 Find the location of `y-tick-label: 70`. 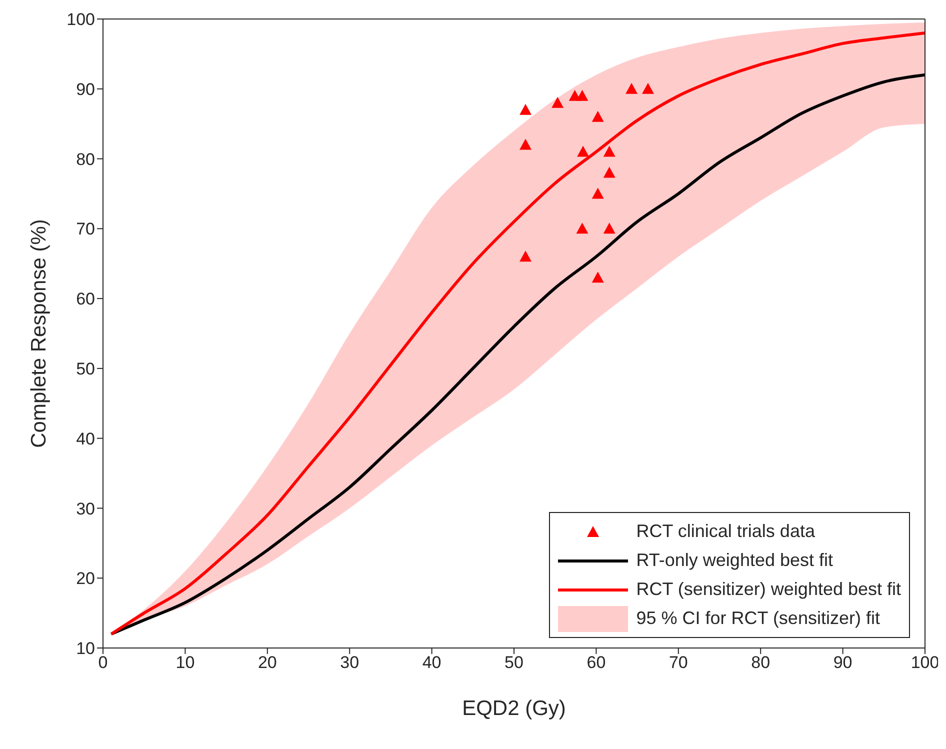

y-tick-label: 70 is located at coordinates (85, 229).